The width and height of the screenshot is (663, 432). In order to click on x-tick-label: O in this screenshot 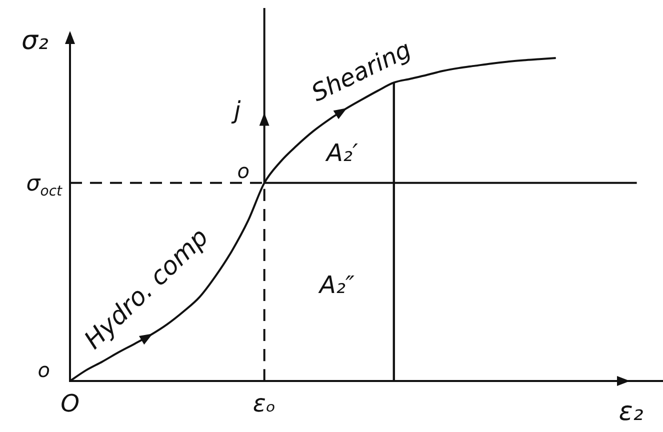, I will do `click(70, 404)`.